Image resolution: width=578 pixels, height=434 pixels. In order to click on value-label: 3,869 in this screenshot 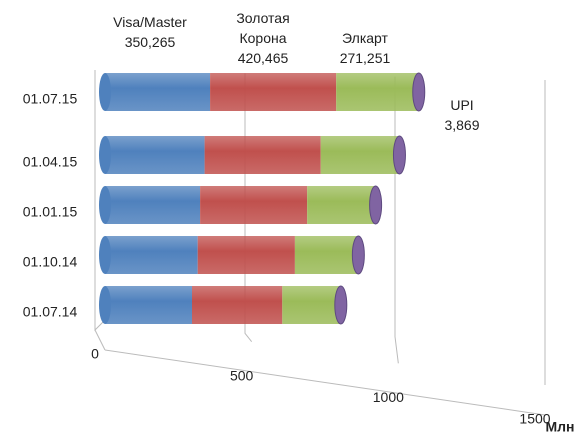, I will do `click(462, 125)`.